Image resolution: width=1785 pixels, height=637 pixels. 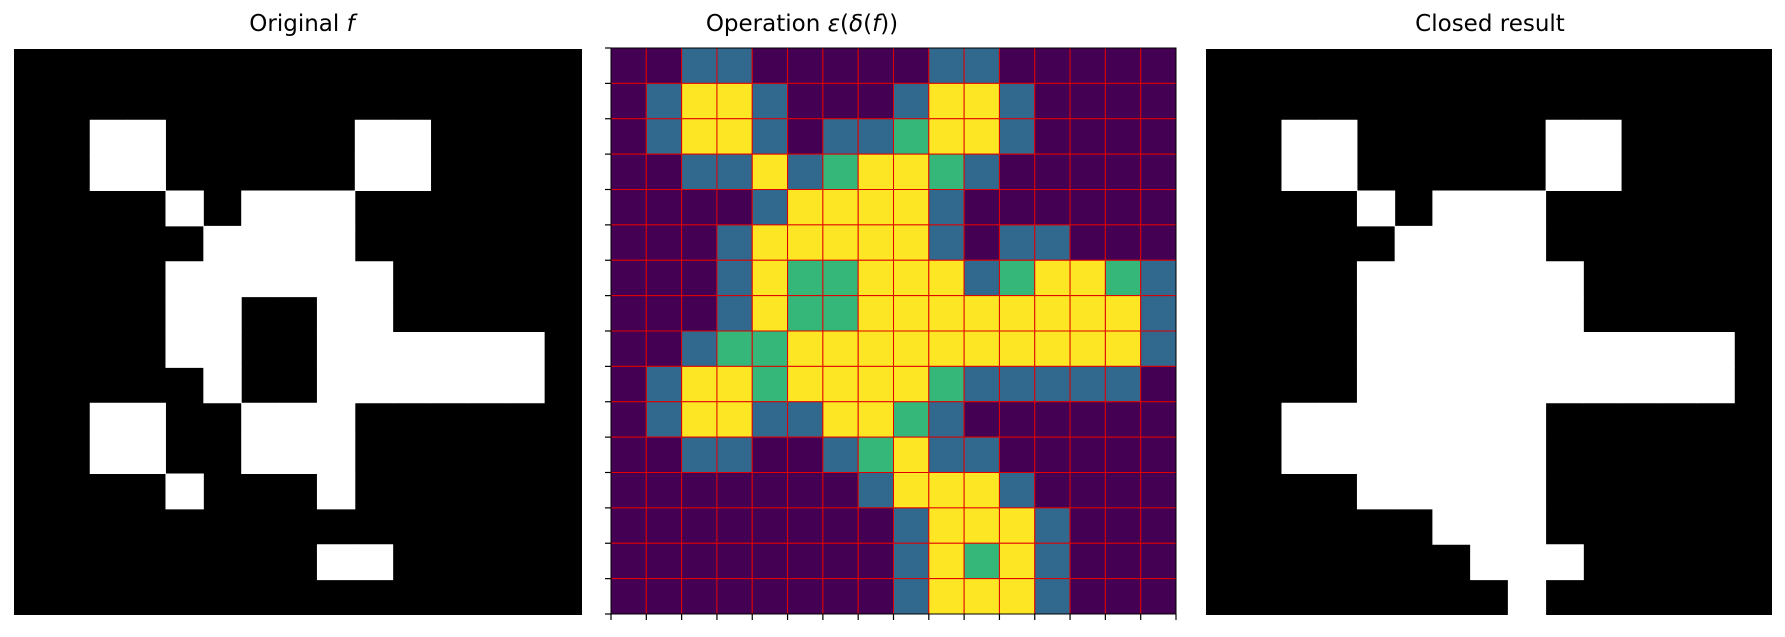 What do you see at coordinates (802, 24) in the screenshot?
I see `middle-panel-title: Operation ε(δ(f))` at bounding box center [802, 24].